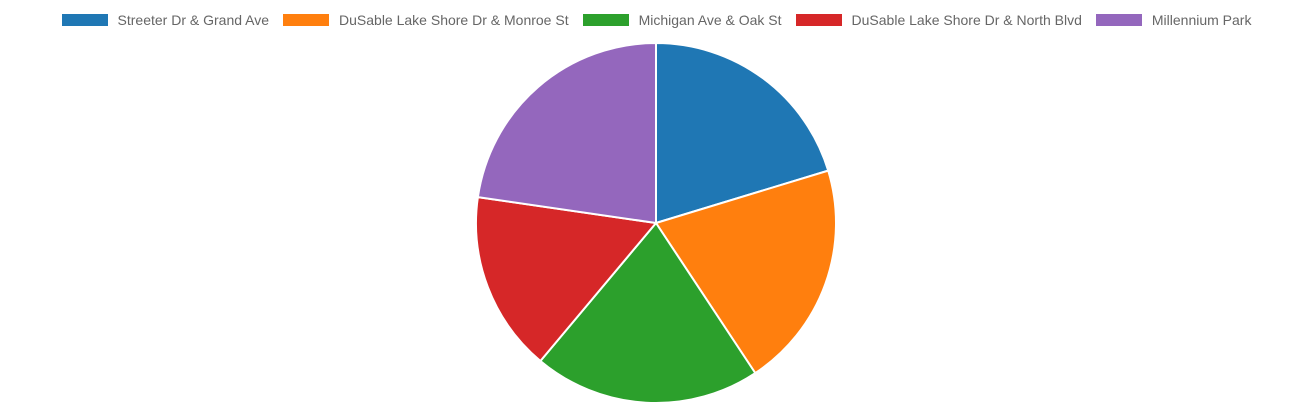 Image resolution: width=1313 pixels, height=406 pixels. I want to click on legend-label: DuSable Lake Shore Dr & North Blvd, so click(966, 20).